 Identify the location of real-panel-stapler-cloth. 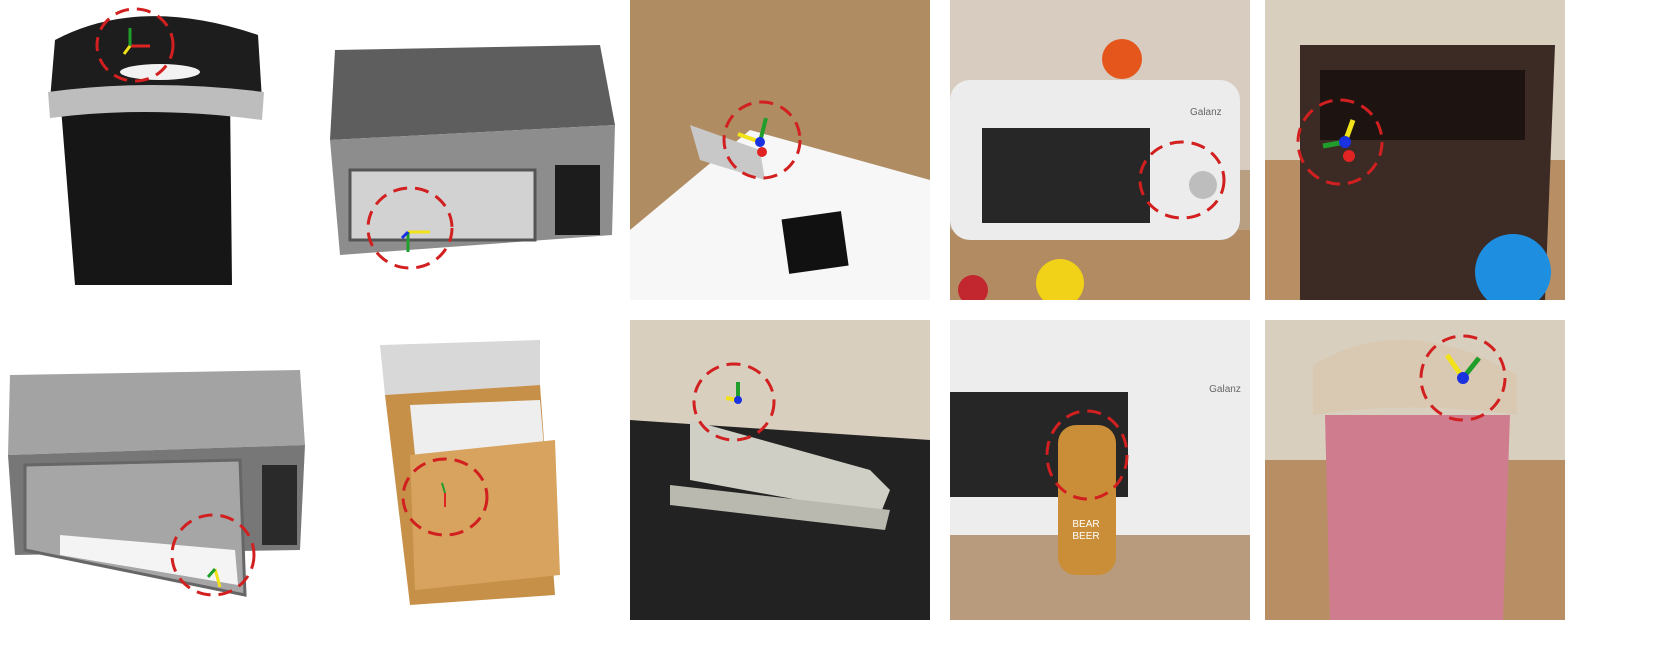
(780, 470).